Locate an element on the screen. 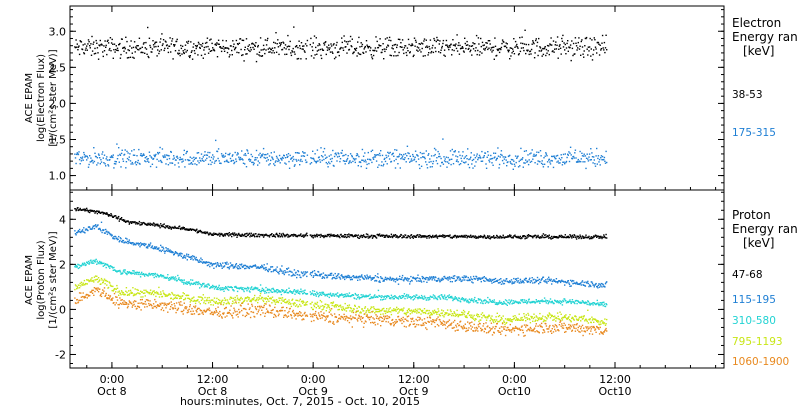 The height and width of the screenshot is (410, 800). electron-legend-unit: [keV] is located at coordinates (758, 51).